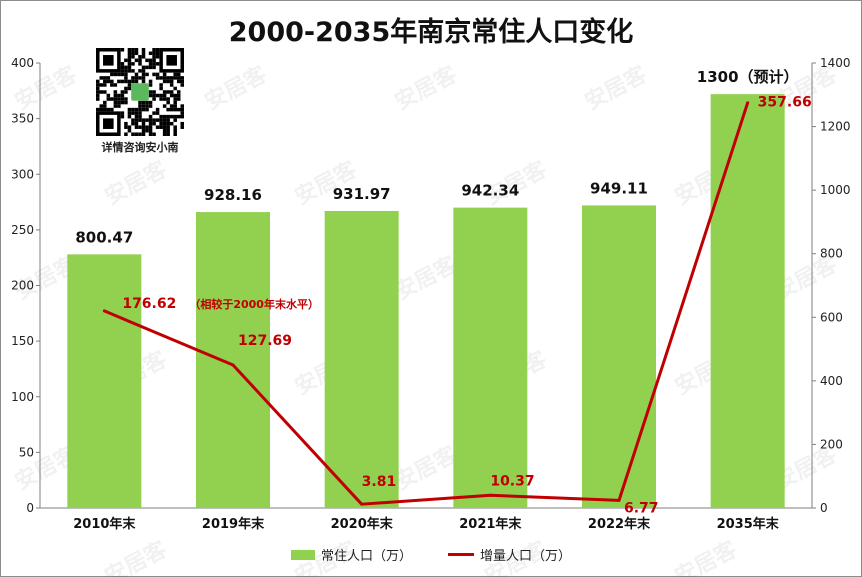 This screenshot has height=577, width=862. Describe the element at coordinates (351, 554) in the screenshot. I see `legend-item-population: 常住人口（万）` at that location.